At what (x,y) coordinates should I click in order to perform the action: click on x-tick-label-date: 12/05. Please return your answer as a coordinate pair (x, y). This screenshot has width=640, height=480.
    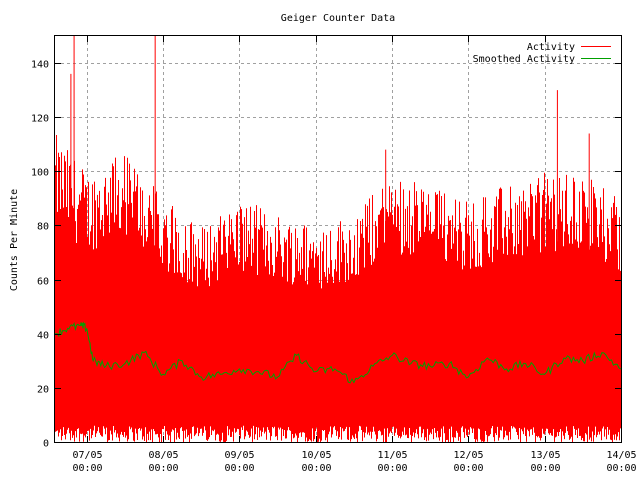
    Looking at the image, I should click on (468, 455).